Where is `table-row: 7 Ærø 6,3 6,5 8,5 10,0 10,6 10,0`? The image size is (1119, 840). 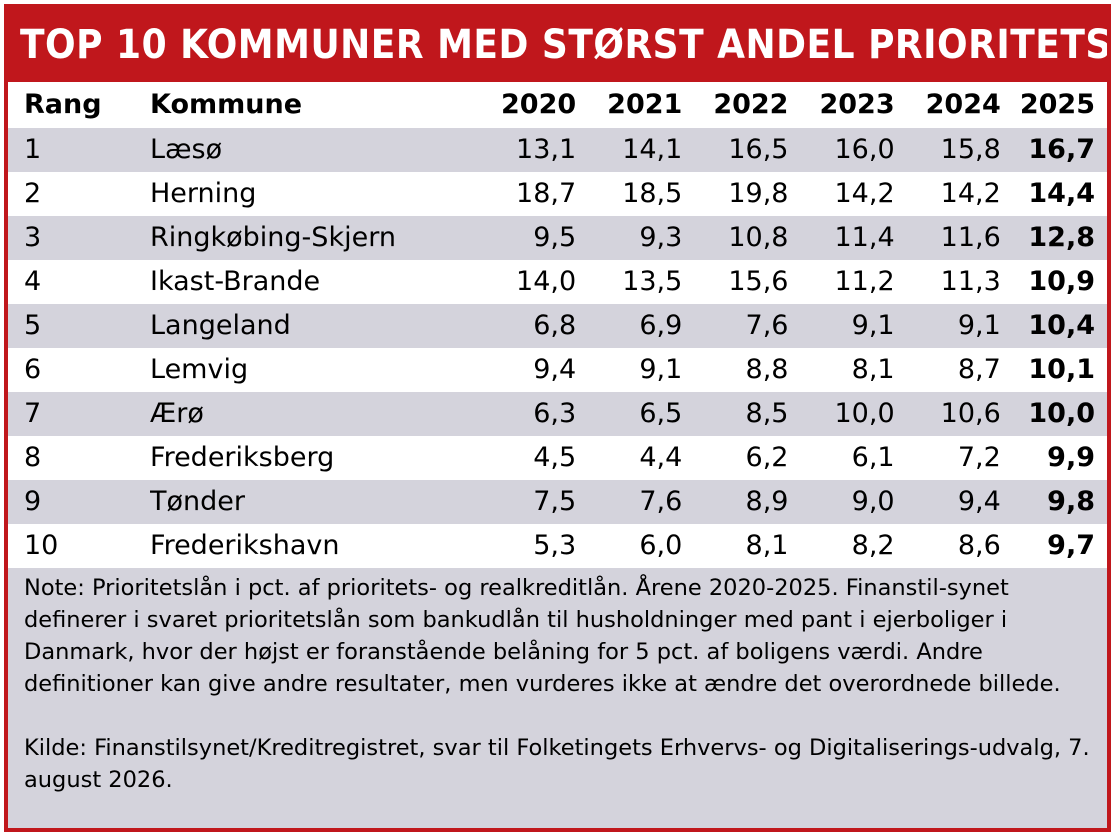
table-row: 7 Ærø 6,3 6,5 8,5 10,0 10,6 10,0 is located at coordinates (557, 414).